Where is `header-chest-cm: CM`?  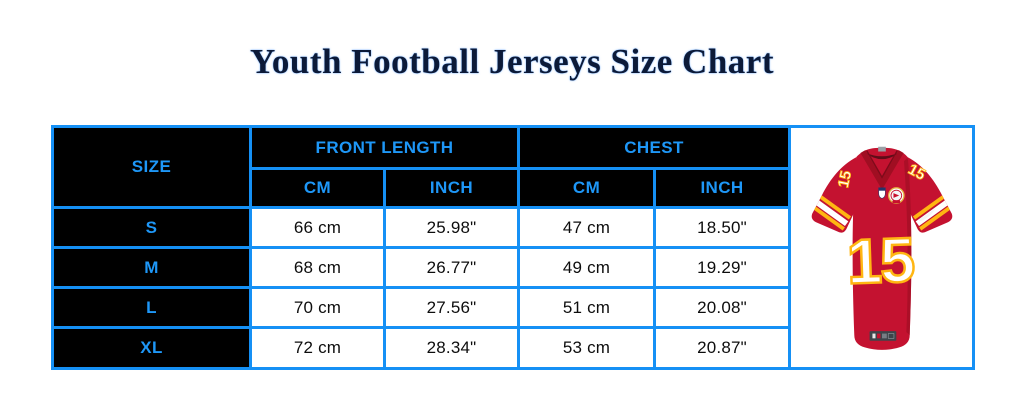 header-chest-cm: CM is located at coordinates (587, 188).